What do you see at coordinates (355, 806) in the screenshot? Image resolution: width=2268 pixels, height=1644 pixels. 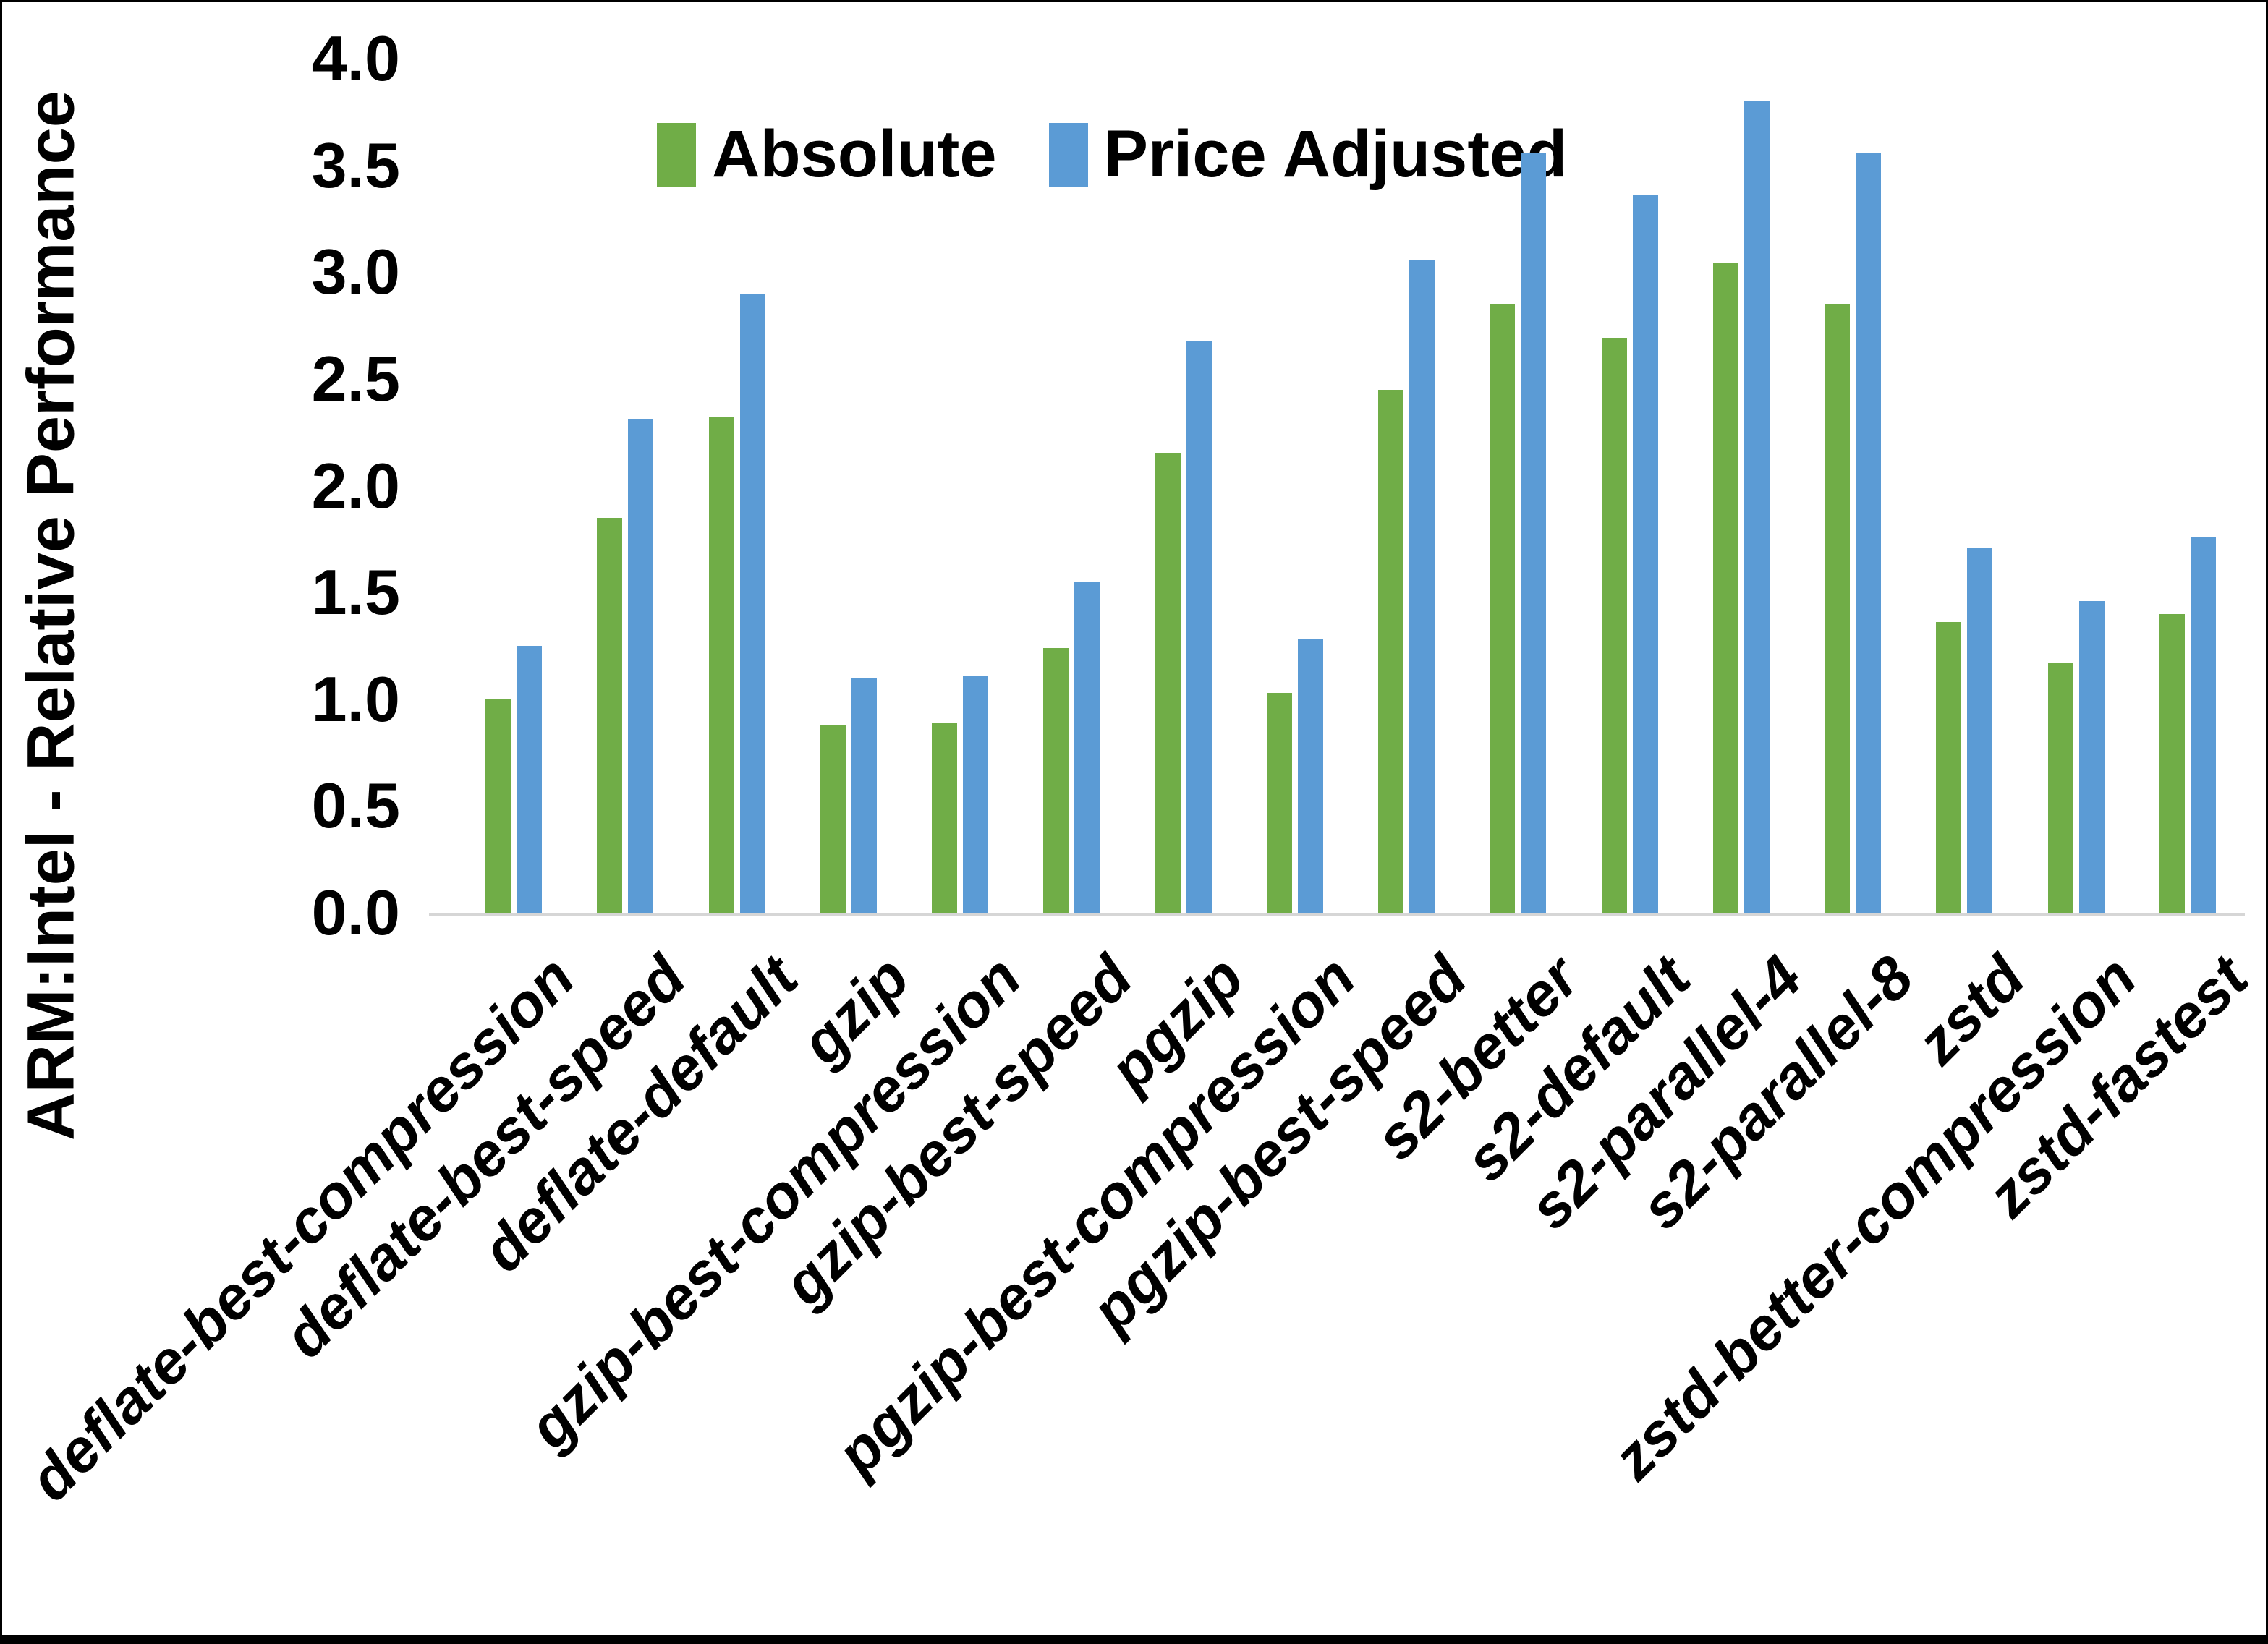 I see `y-tick-label-0.5: 0.5` at bounding box center [355, 806].